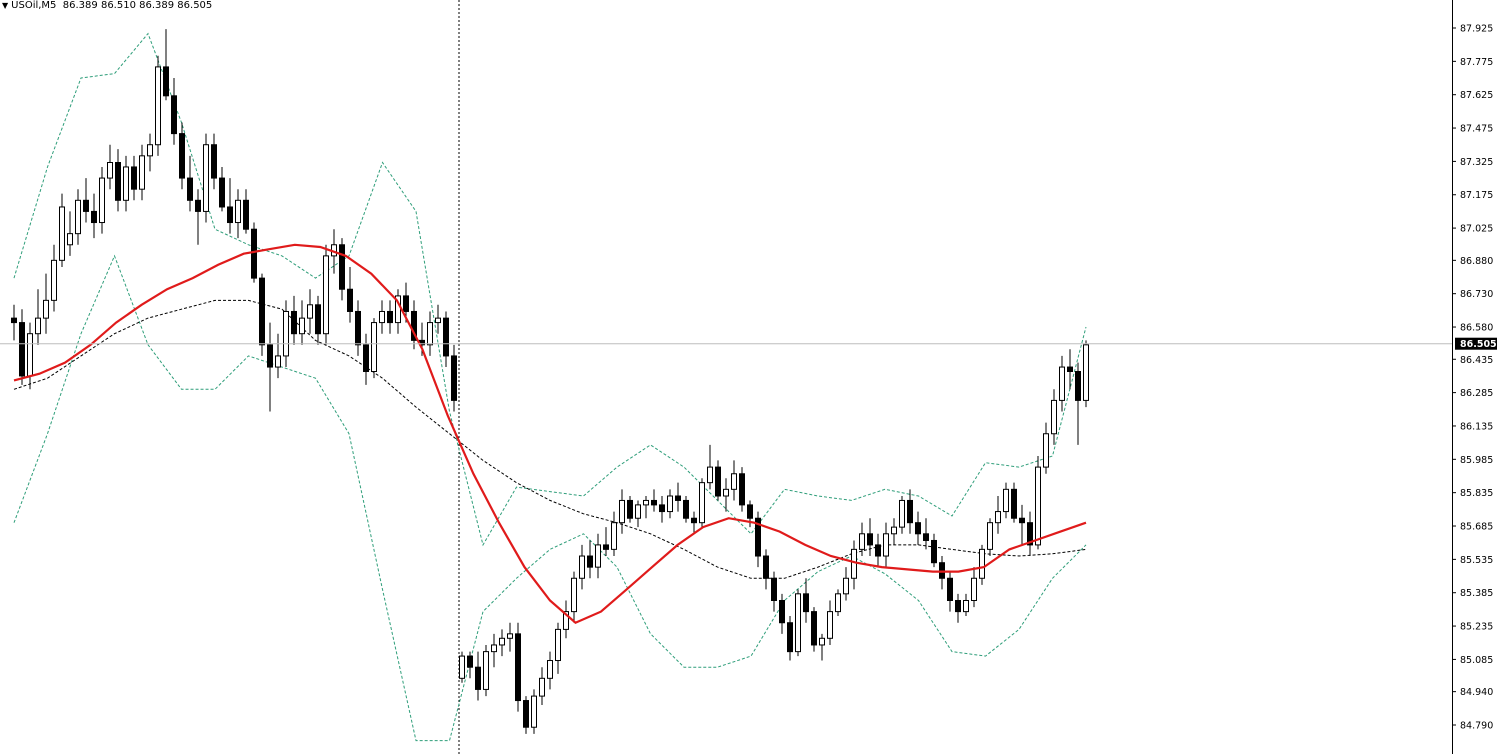 Image resolution: width=1499 pixels, height=754 pixels. Describe the element at coordinates (5, 5) in the screenshot. I see `chevron-down-icon: ▼` at that location.